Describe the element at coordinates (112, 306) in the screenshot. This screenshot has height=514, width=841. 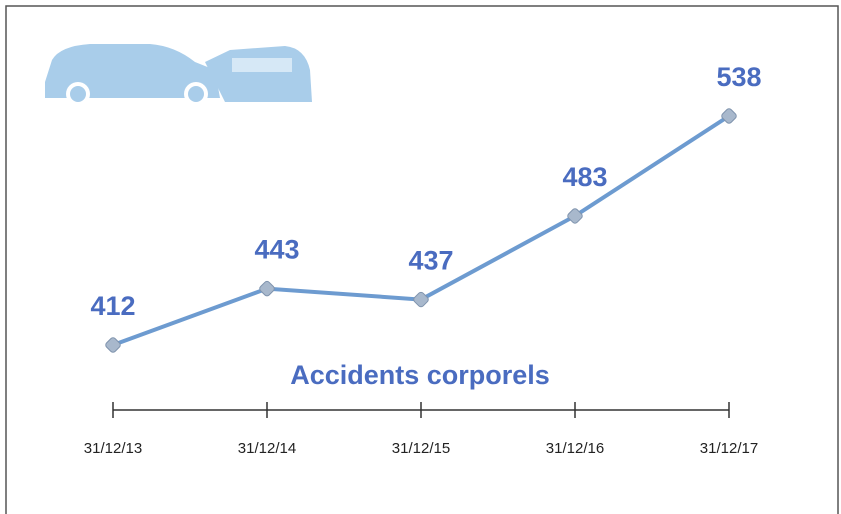
I see `data-label: 412` at that location.